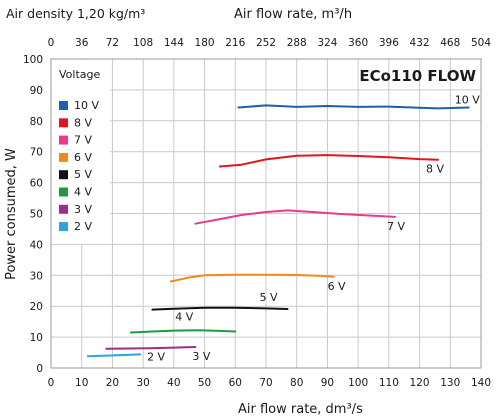 The image size is (500, 418). Describe the element at coordinates (235, 383) in the screenshot. I see `x-tick-label: 60` at that location.